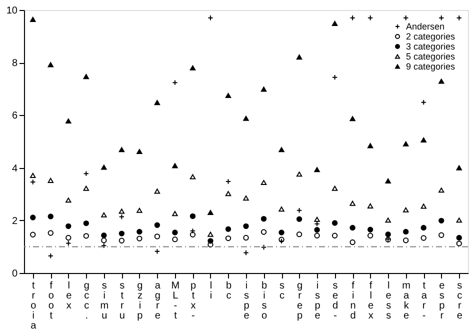 Image resolution: width=474 pixels, height=335 pixels. Describe the element at coordinates (69, 296) in the screenshot. I see `x-tick-label: lex` at that location.